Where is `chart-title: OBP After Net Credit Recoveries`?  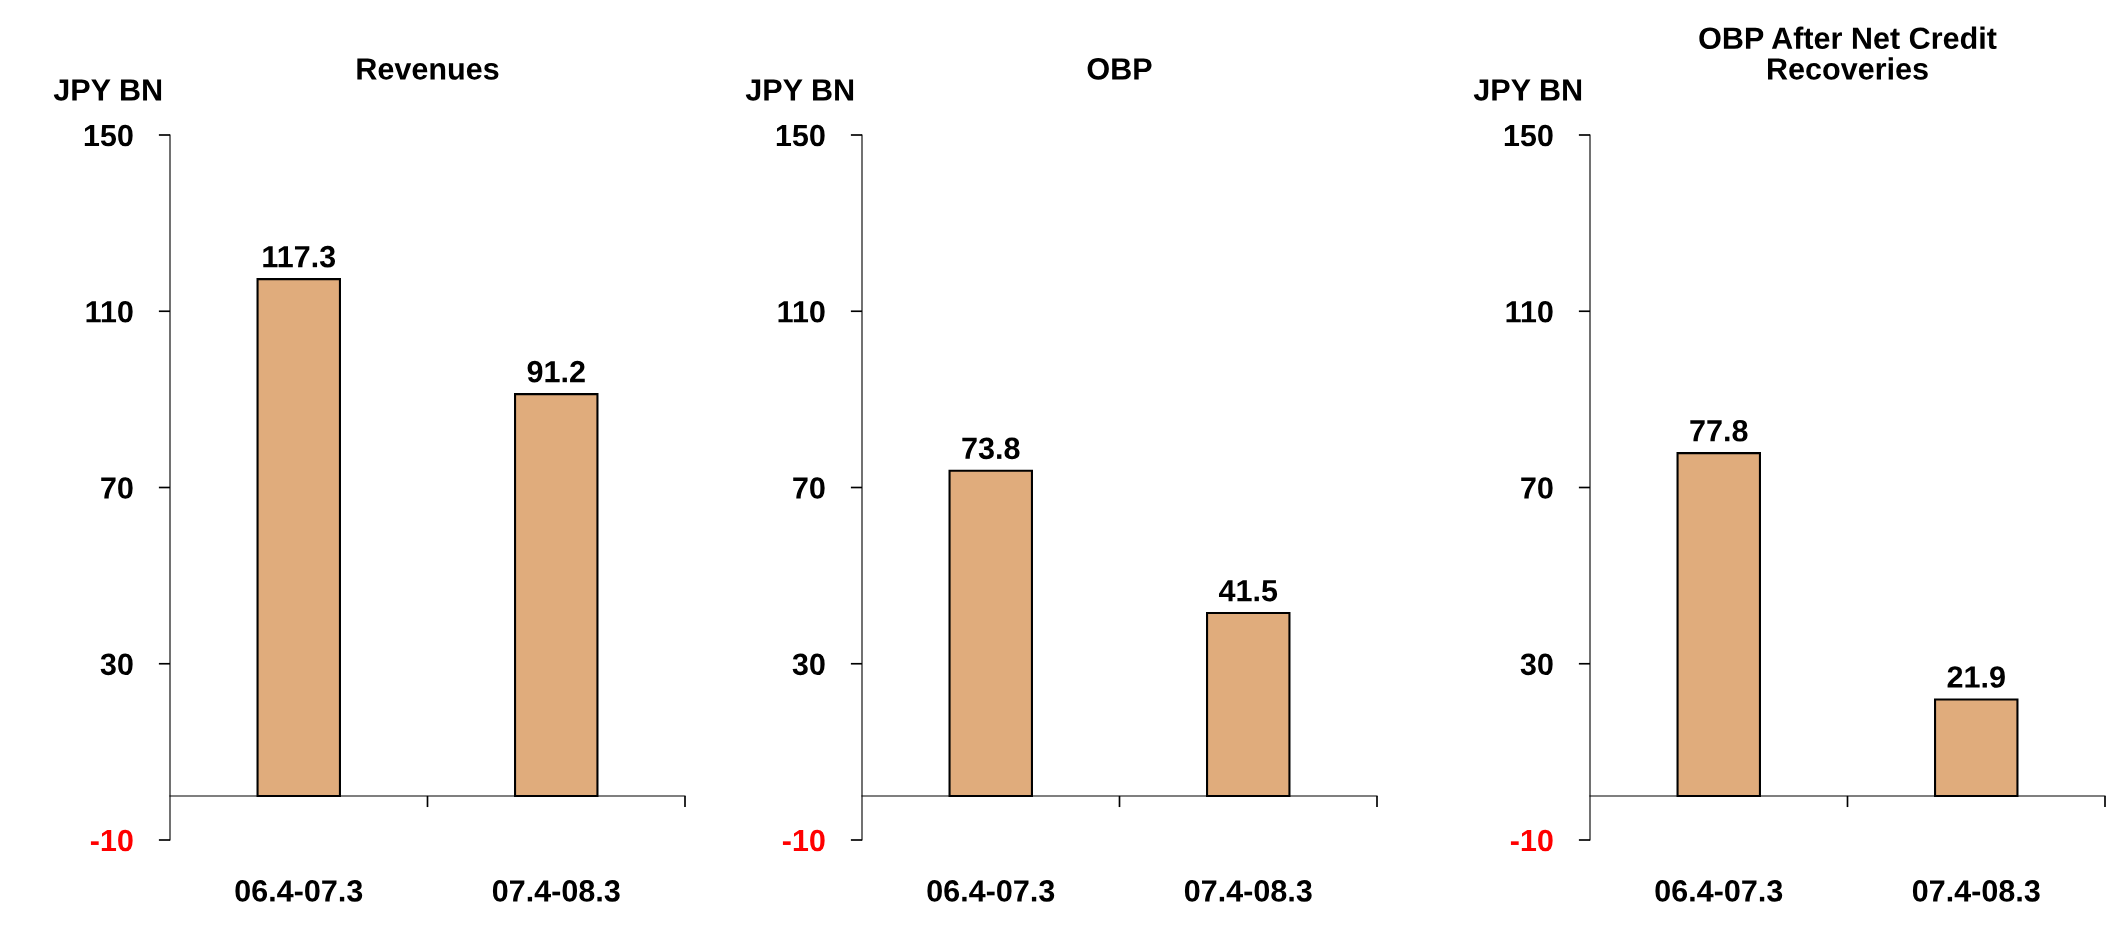 chart-title: OBP After Net Credit Recoveries is located at coordinates (1848, 53).